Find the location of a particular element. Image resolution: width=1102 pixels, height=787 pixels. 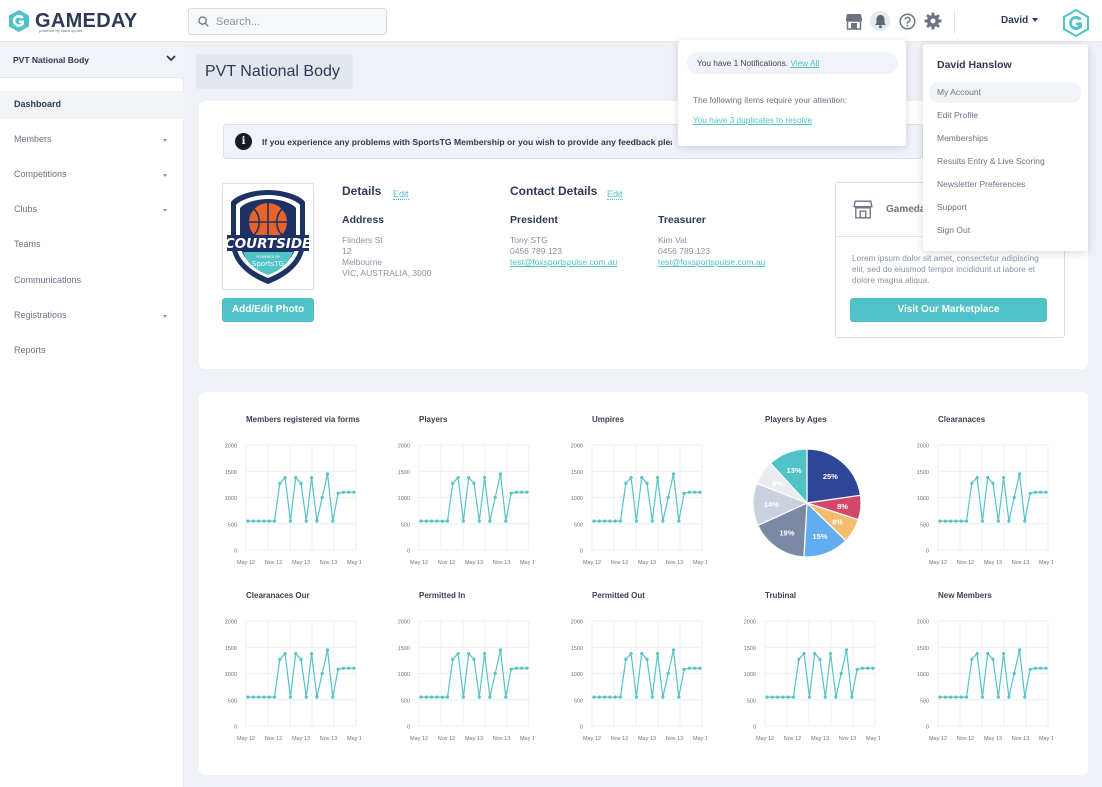

user-menu-item: Newsletter Preferences is located at coordinates (1005, 184).